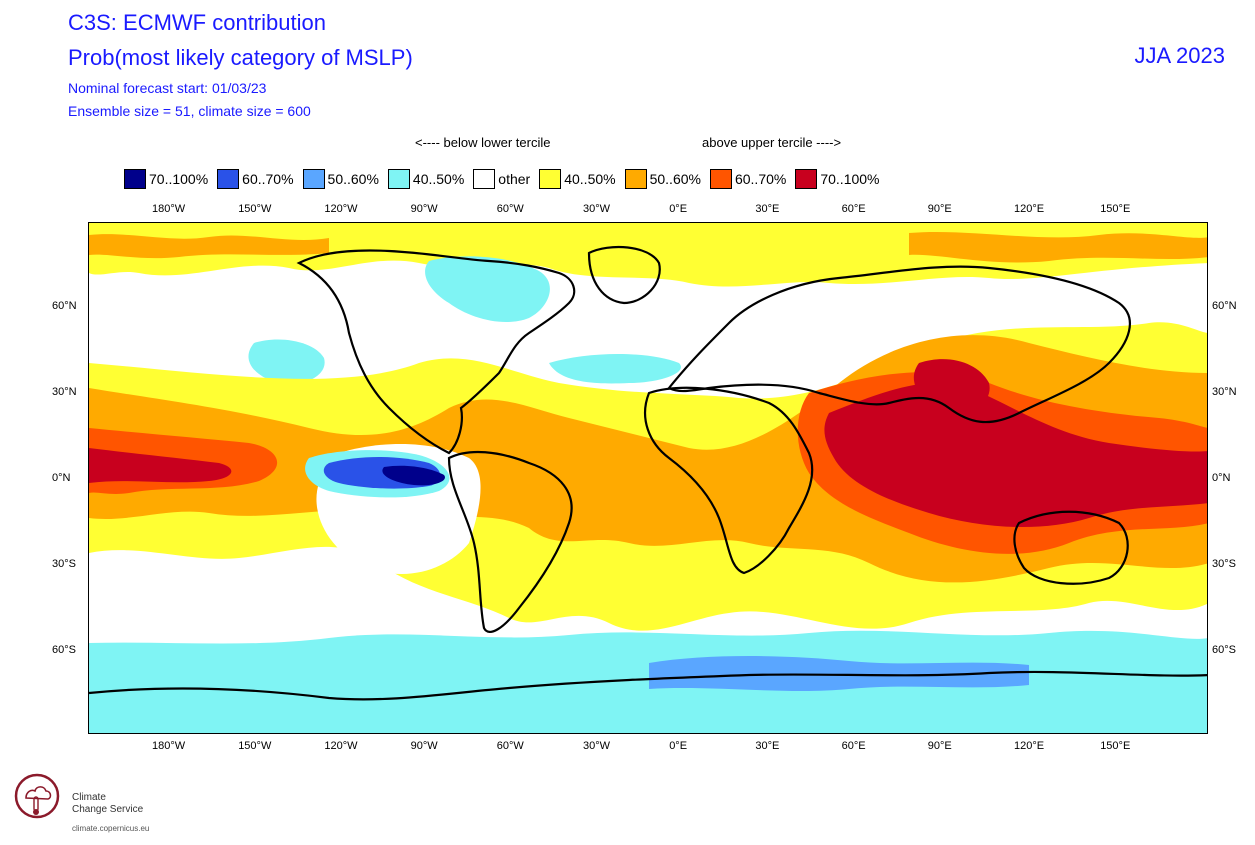 The image size is (1255, 845). Describe the element at coordinates (648, 685) in the screenshot. I see `antarctica-coast` at that location.